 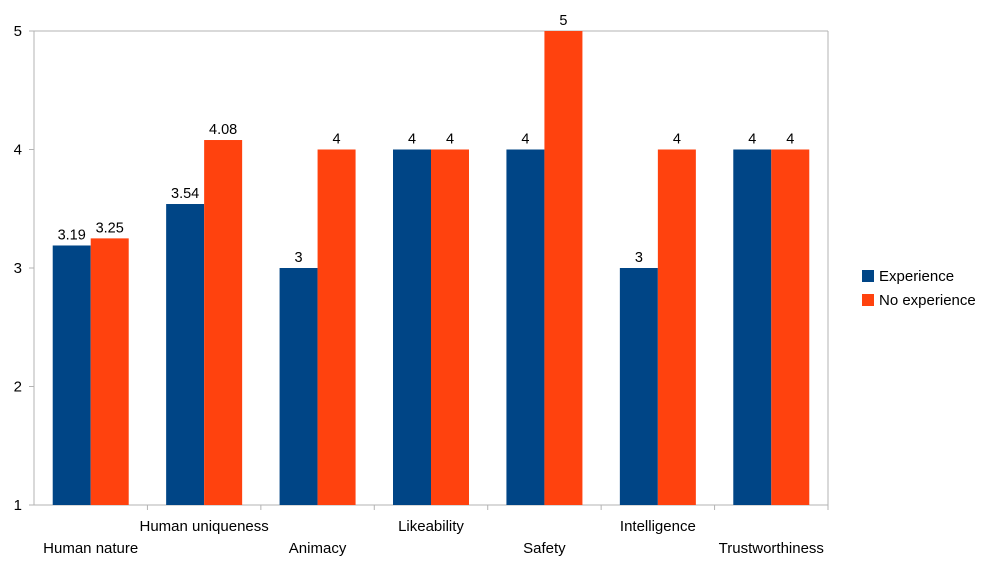 I want to click on y-tick-label: 2, so click(x=18, y=387).